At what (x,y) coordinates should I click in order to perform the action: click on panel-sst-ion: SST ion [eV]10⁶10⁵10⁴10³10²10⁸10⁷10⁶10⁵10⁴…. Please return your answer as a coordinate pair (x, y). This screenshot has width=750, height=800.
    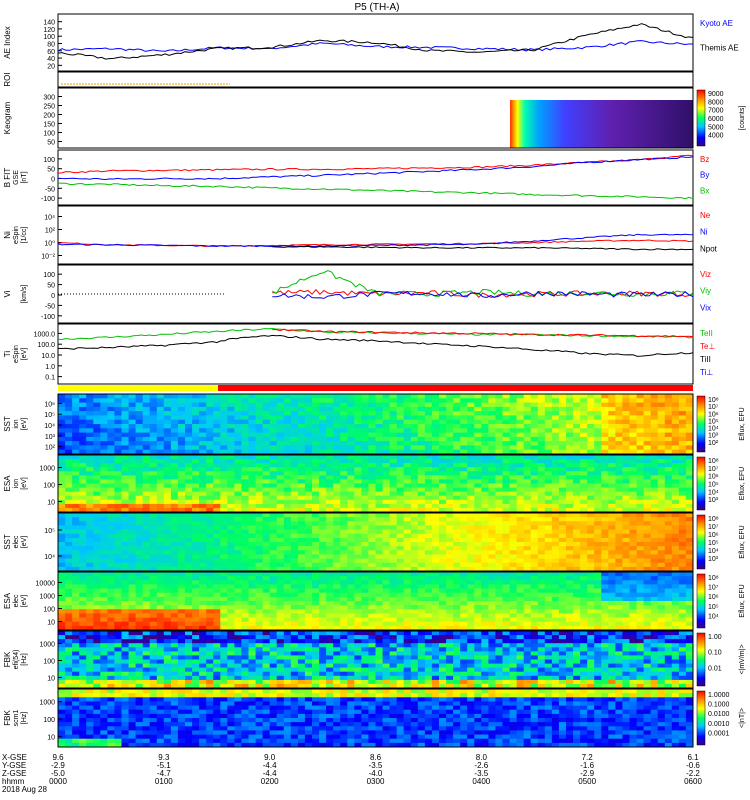
    Looking at the image, I should click on (374, 424).